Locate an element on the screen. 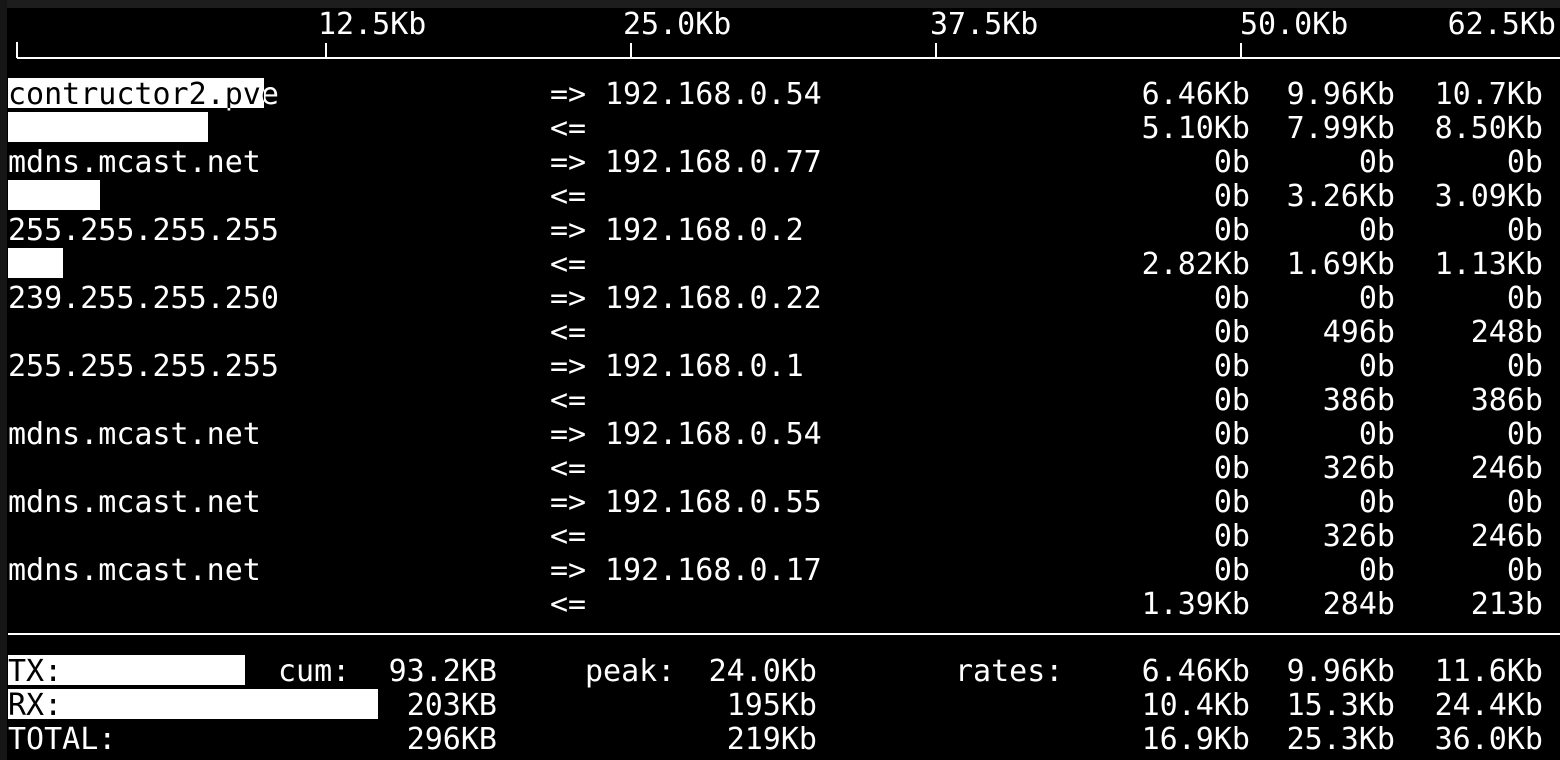 This screenshot has height=760, width=1560. tx-rate-2s: 6.46Kb is located at coordinates (1195, 671).